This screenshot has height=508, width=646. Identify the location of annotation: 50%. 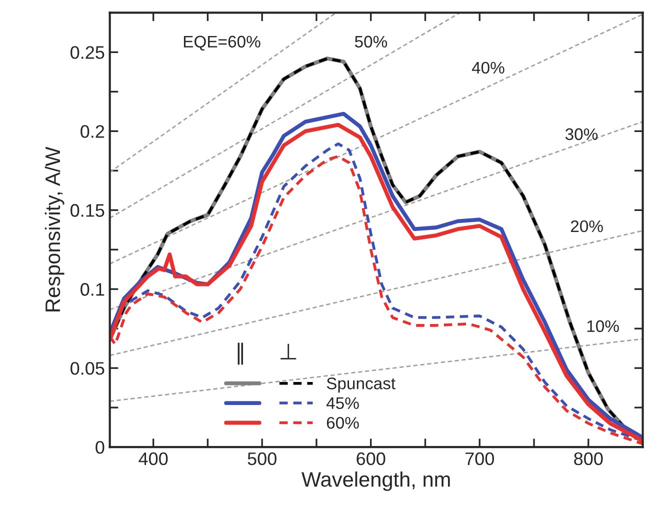
(371, 42).